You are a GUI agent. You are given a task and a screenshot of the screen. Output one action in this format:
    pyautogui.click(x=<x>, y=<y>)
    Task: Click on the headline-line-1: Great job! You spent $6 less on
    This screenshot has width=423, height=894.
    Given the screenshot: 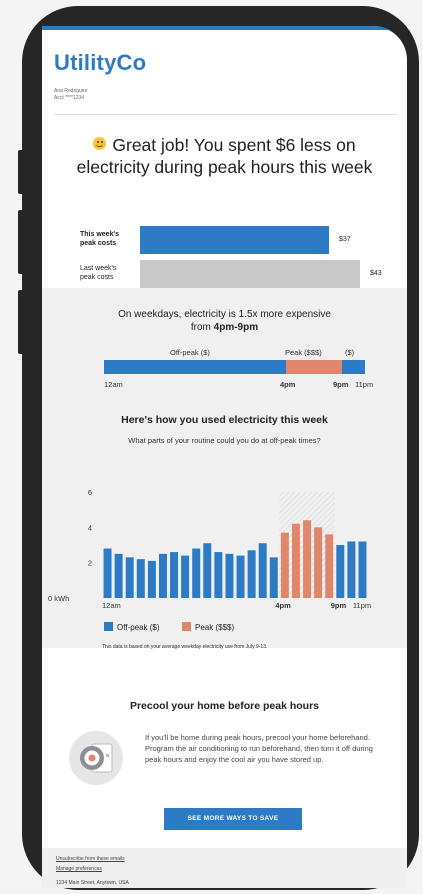 What is the action you would take?
    pyautogui.click(x=234, y=145)
    